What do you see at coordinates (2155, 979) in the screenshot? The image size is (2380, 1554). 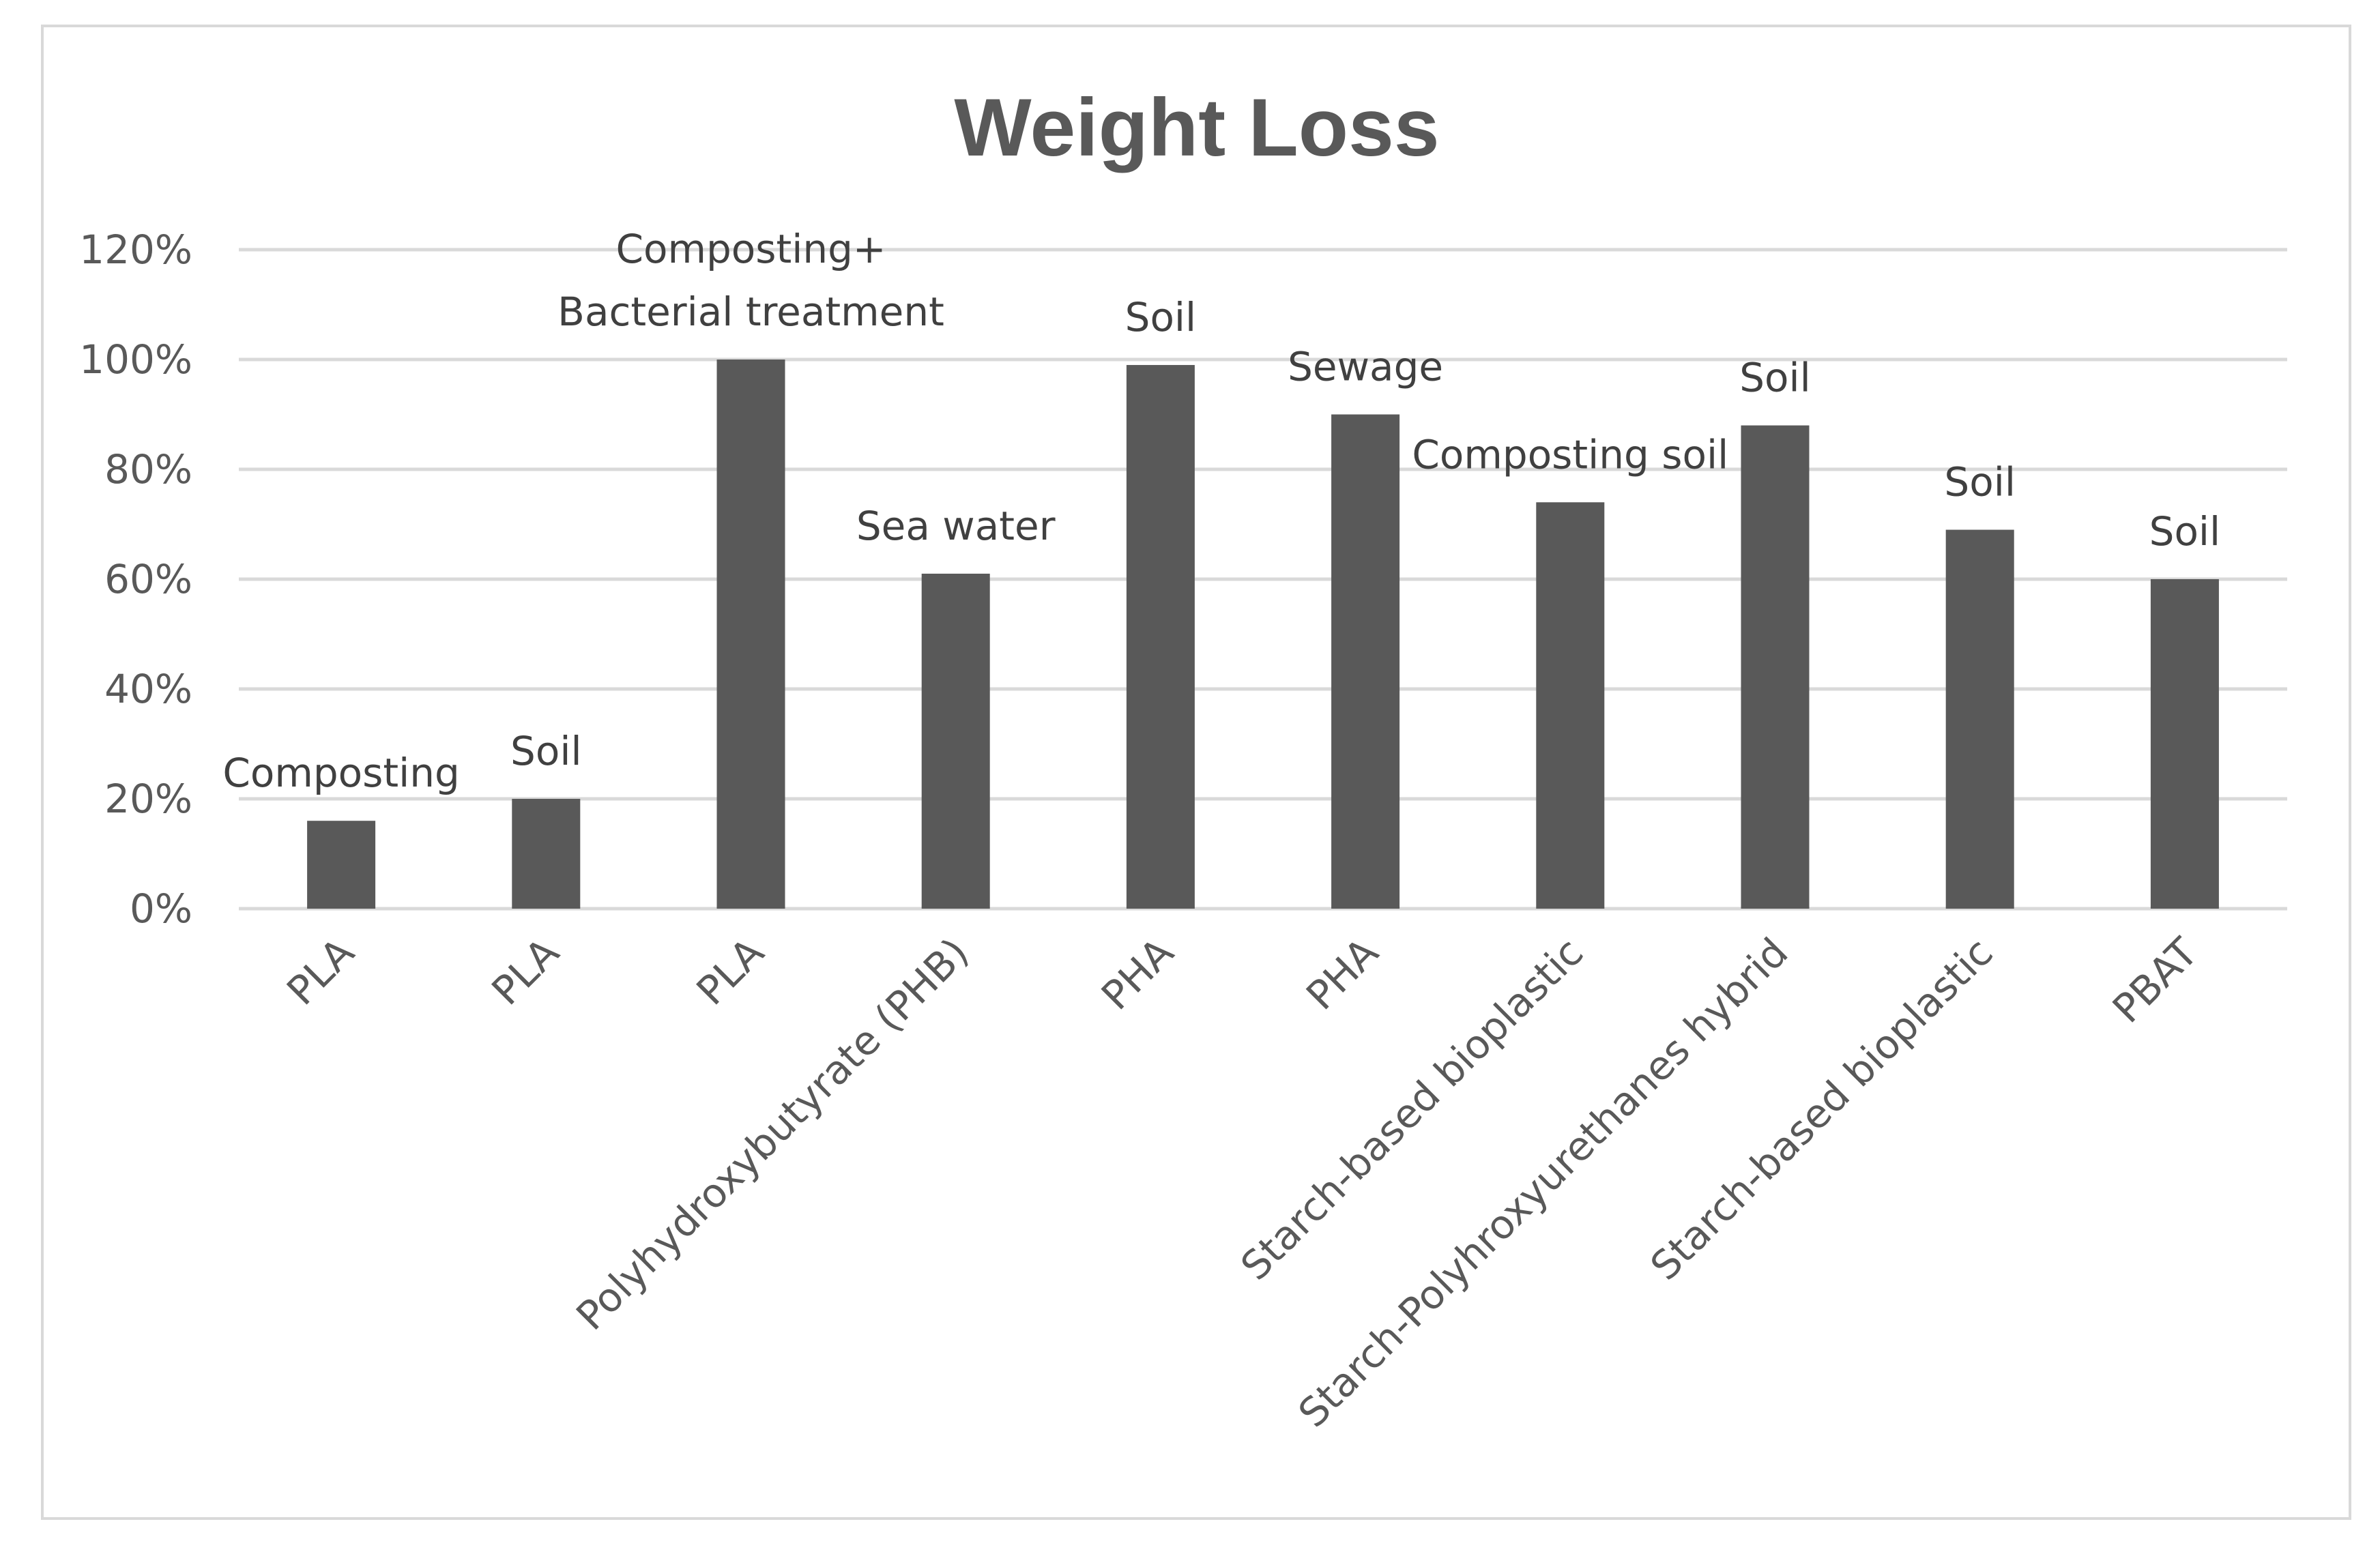 I see `x-category-label: PBAT` at bounding box center [2155, 979].